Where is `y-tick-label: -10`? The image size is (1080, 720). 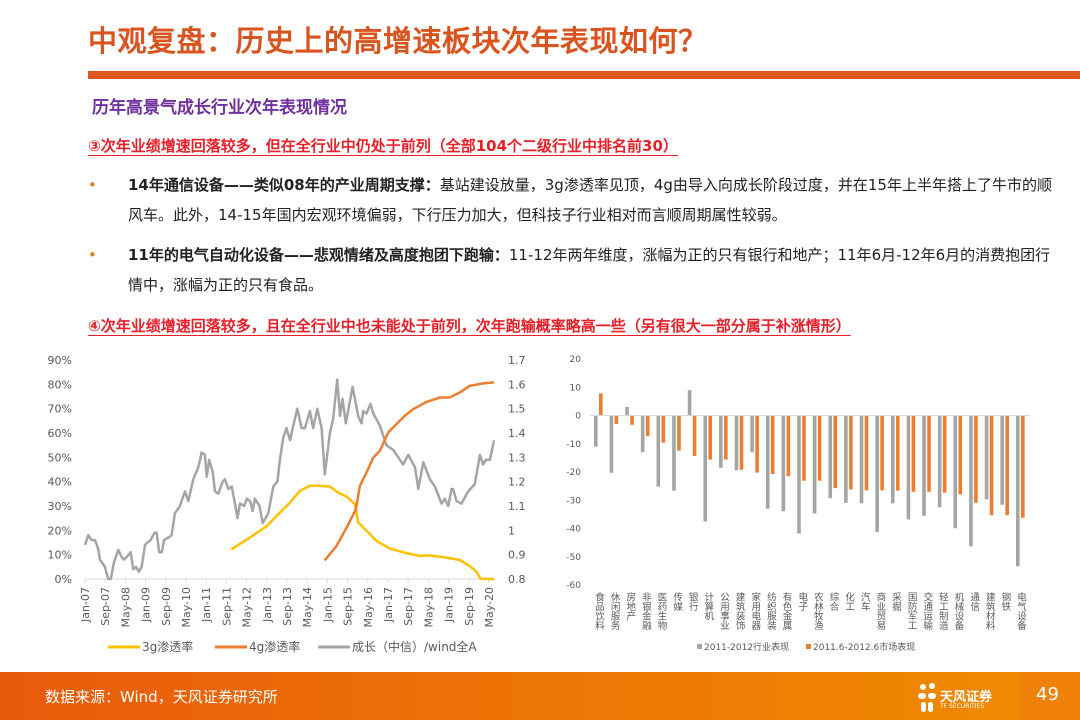 y-tick-label: -10 is located at coordinates (573, 445).